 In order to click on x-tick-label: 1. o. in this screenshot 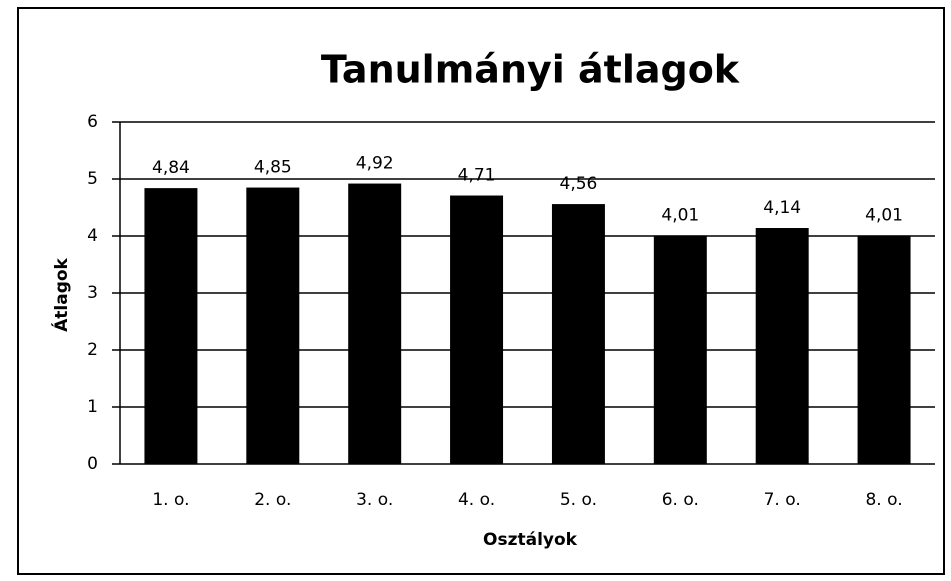, I will do `click(170, 500)`.